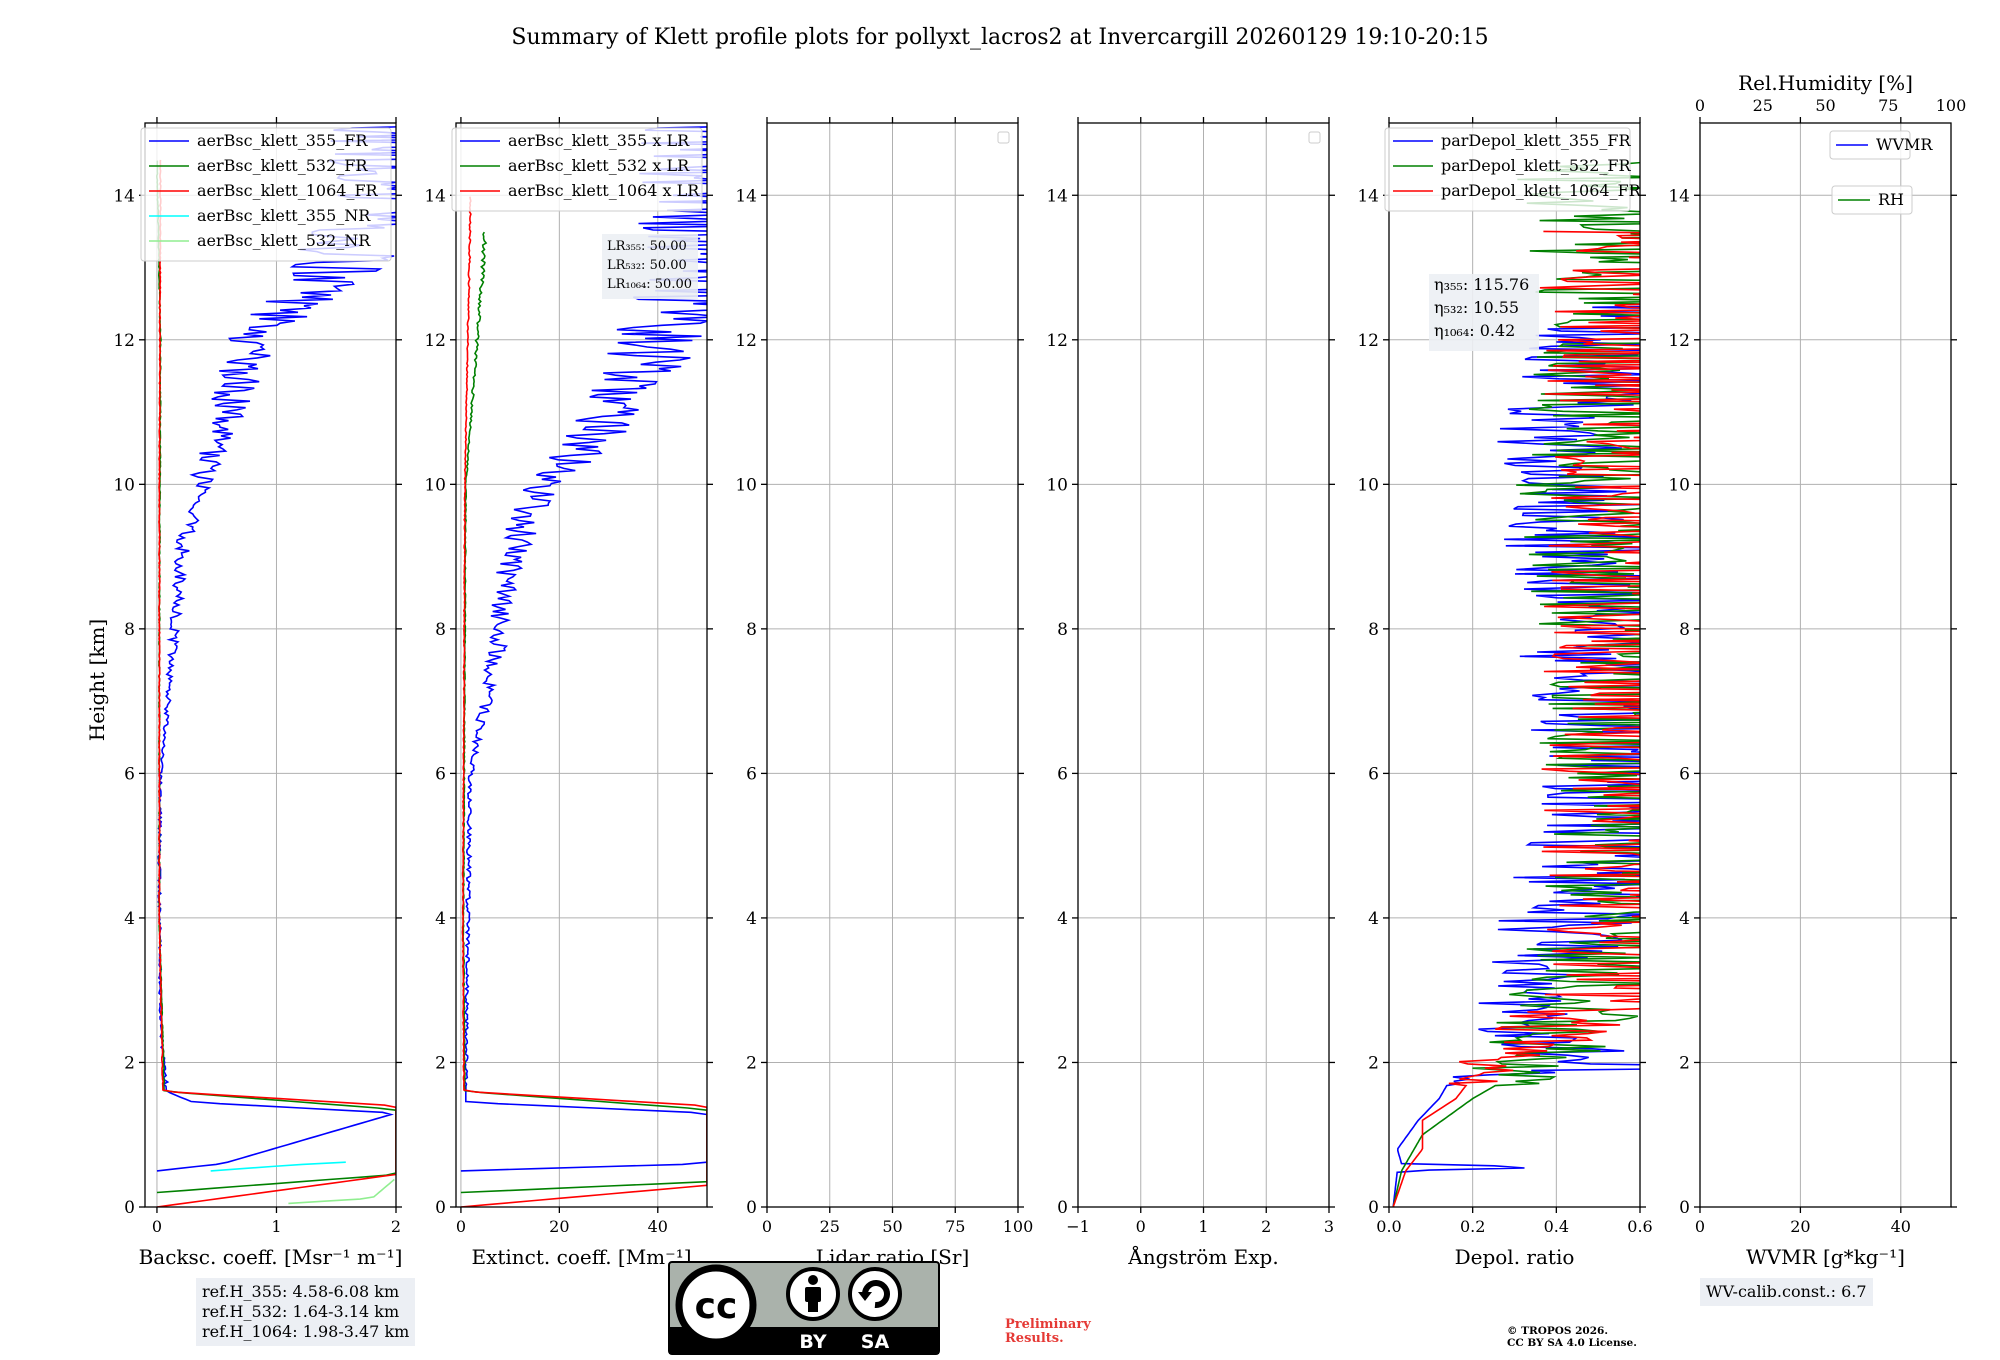 Image resolution: width=2000 pixels, height=1360 pixels. Describe the element at coordinates (1786, 1292) in the screenshot. I see `wv-calib-box: WV-calib.const.: 6.7` at that location.